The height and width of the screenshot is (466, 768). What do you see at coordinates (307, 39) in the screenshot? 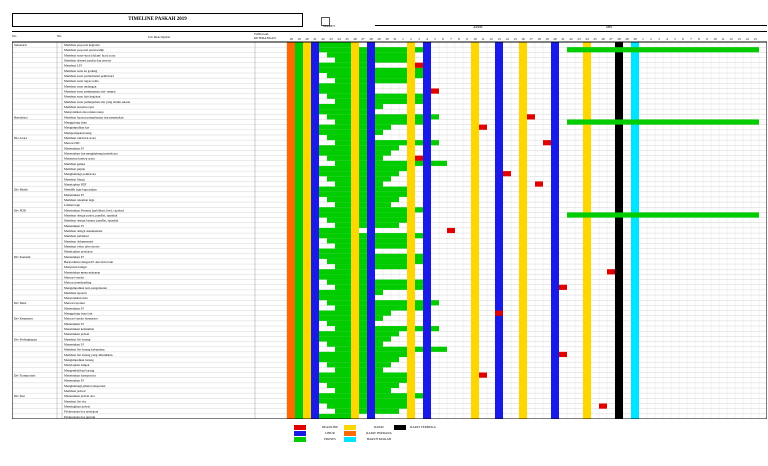
I see `day-number: 20` at bounding box center [307, 39].